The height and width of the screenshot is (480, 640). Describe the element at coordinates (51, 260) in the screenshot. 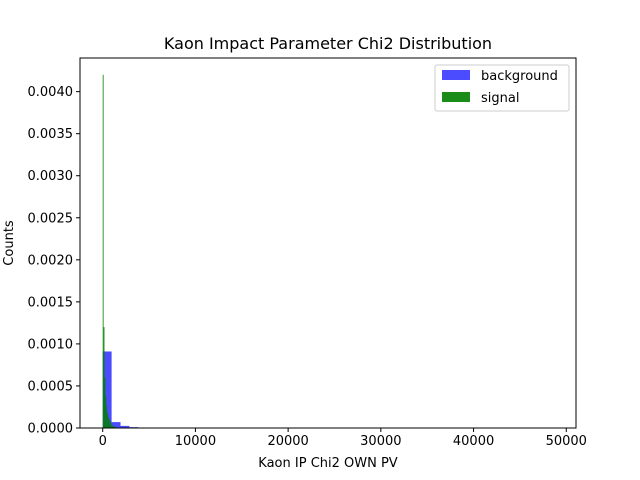

I see `y-tick-label: 0.0020` at that location.